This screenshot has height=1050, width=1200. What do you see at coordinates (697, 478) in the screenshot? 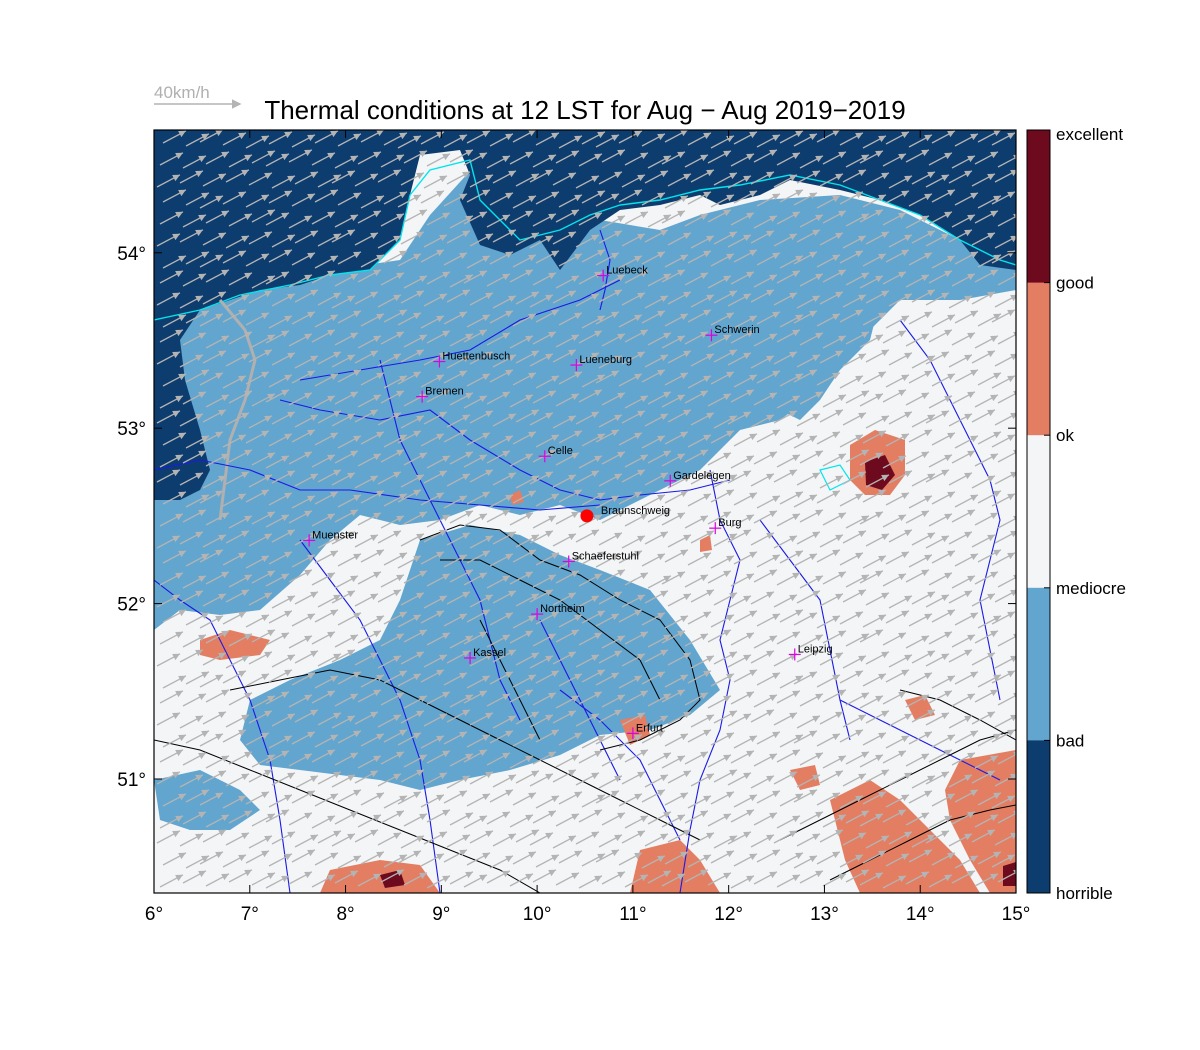
I see `city-marker: Gardelegen` at bounding box center [697, 478].